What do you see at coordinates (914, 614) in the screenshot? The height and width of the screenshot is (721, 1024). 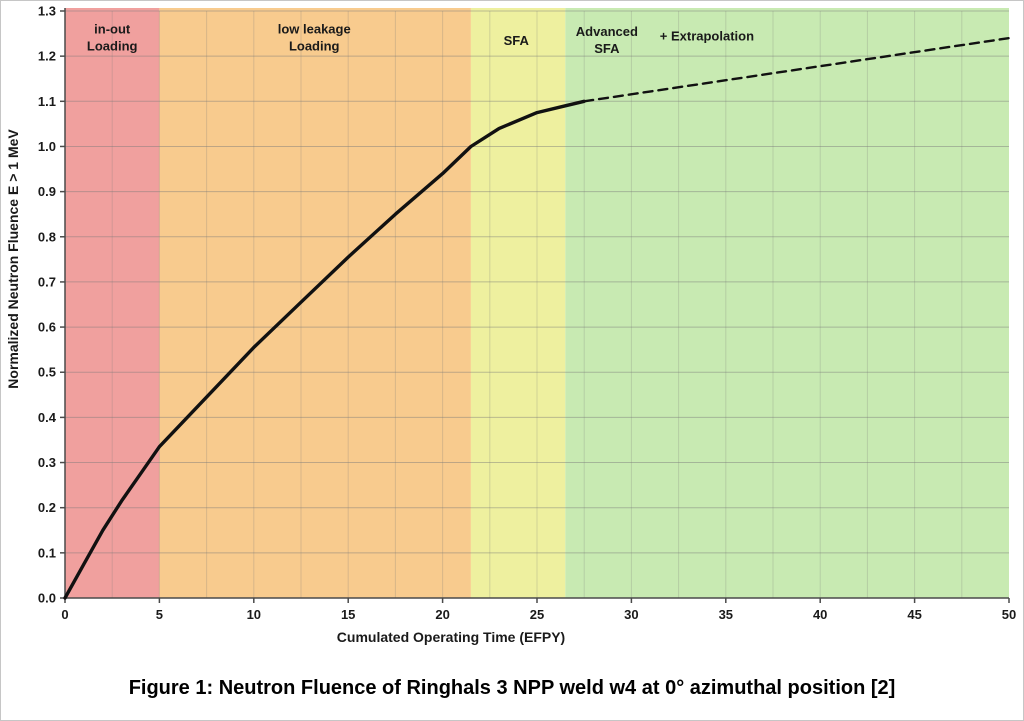 I see `svg-text: 45` at bounding box center [914, 614].